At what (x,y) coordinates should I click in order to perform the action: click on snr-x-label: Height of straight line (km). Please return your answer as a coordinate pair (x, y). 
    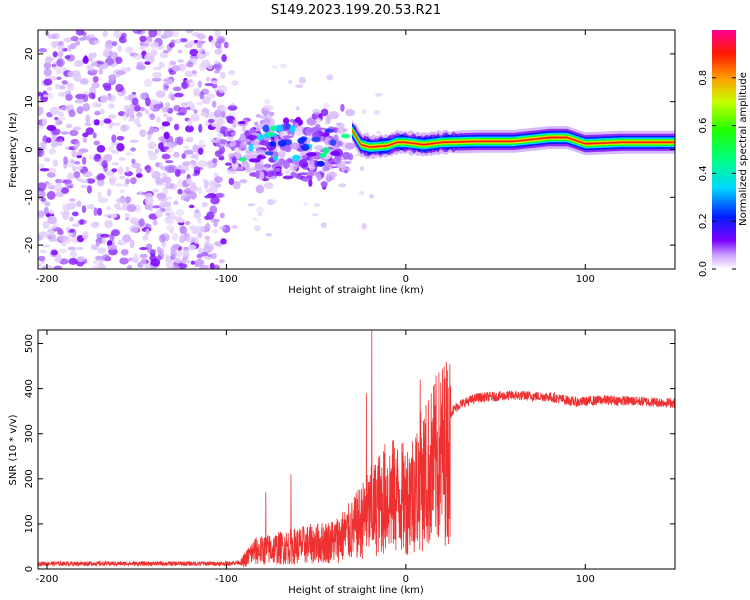
    Looking at the image, I should click on (356, 590).